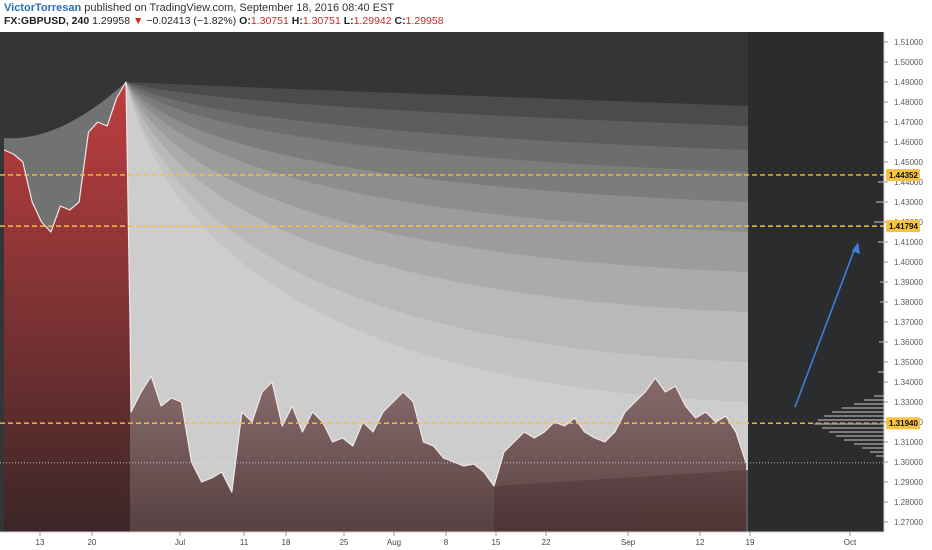 The width and height of the screenshot is (932, 550). What do you see at coordinates (908, 182) in the screenshot?
I see `y-tick-label: 1.44000` at bounding box center [908, 182].